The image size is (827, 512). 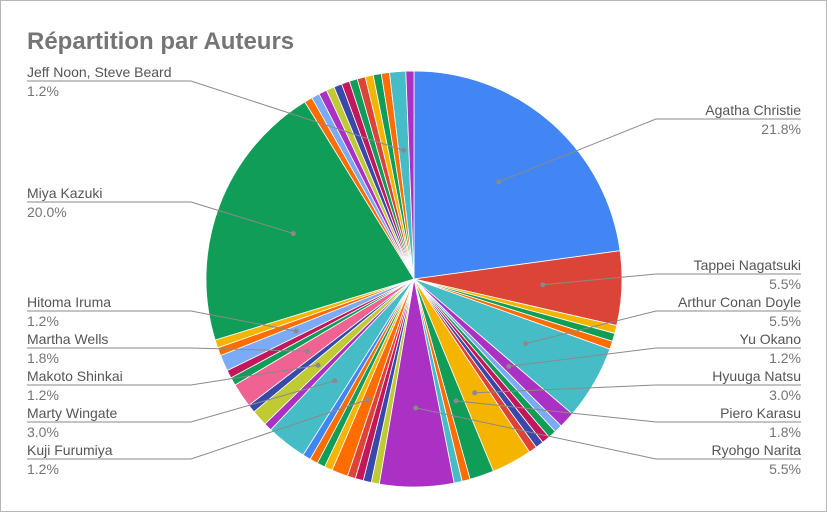 What do you see at coordinates (757, 450) in the screenshot?
I see `label-ryohgo-narita-name: Ryohgo Narita` at bounding box center [757, 450].